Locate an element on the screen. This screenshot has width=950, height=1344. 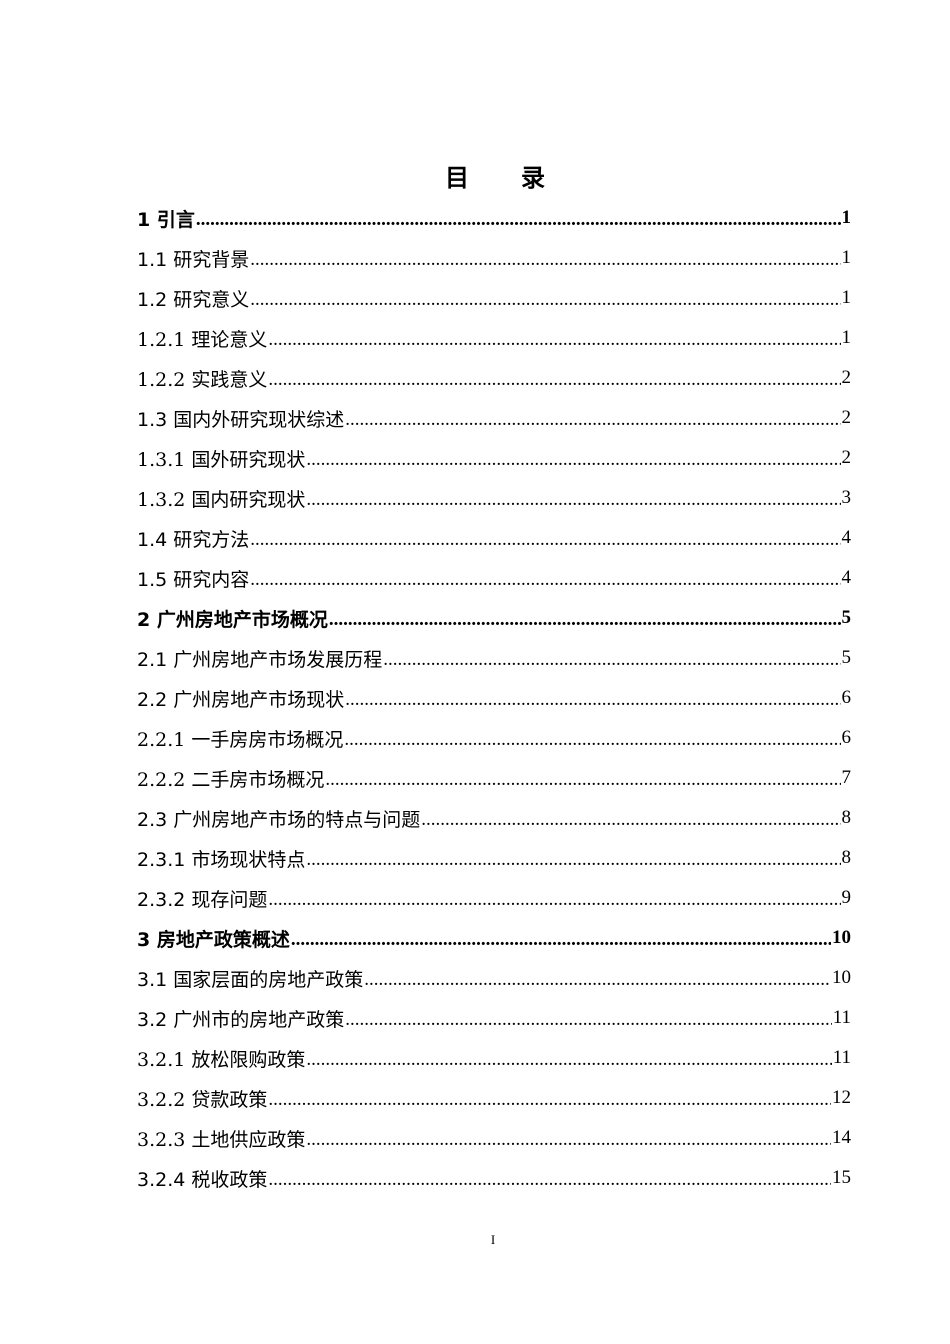
toc-entry-title: 1.3.2 国内研究现状 is located at coordinates (221, 499).